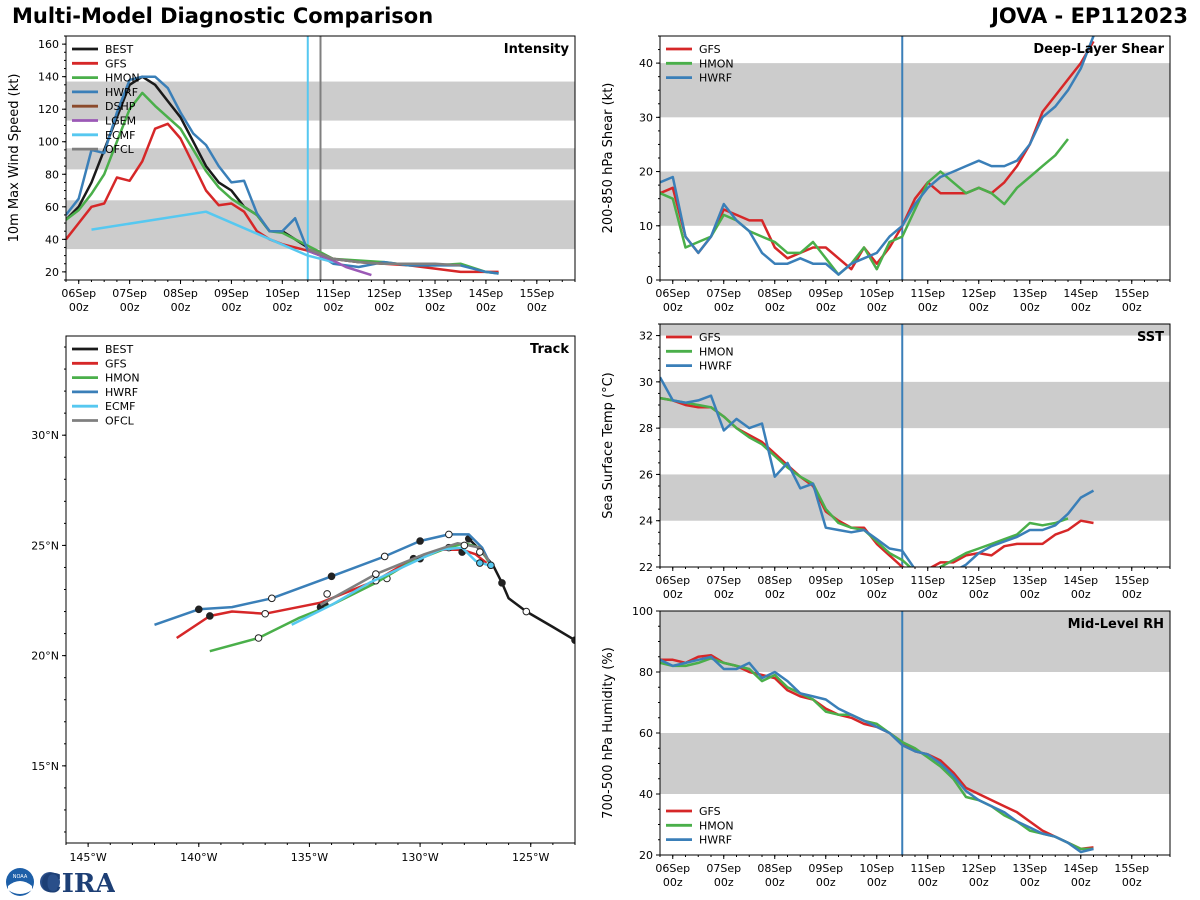 The image size is (1200, 900). Describe the element at coordinates (646, 226) in the screenshot. I see `shear-ytick-label: 10` at that location.